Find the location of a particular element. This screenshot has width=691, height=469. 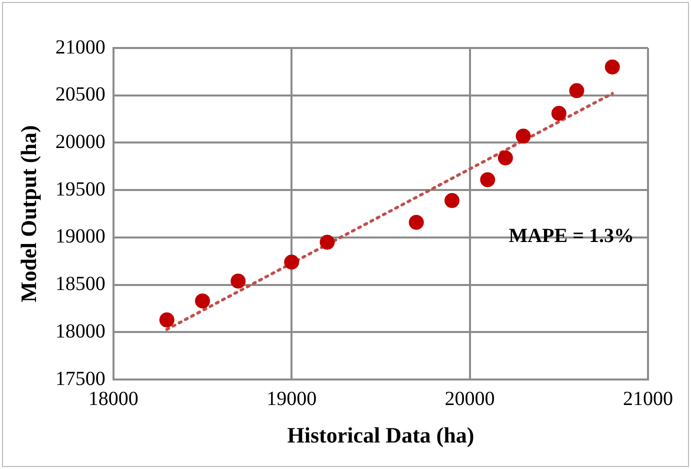

y-tick-label: 21000 is located at coordinates (80, 47).